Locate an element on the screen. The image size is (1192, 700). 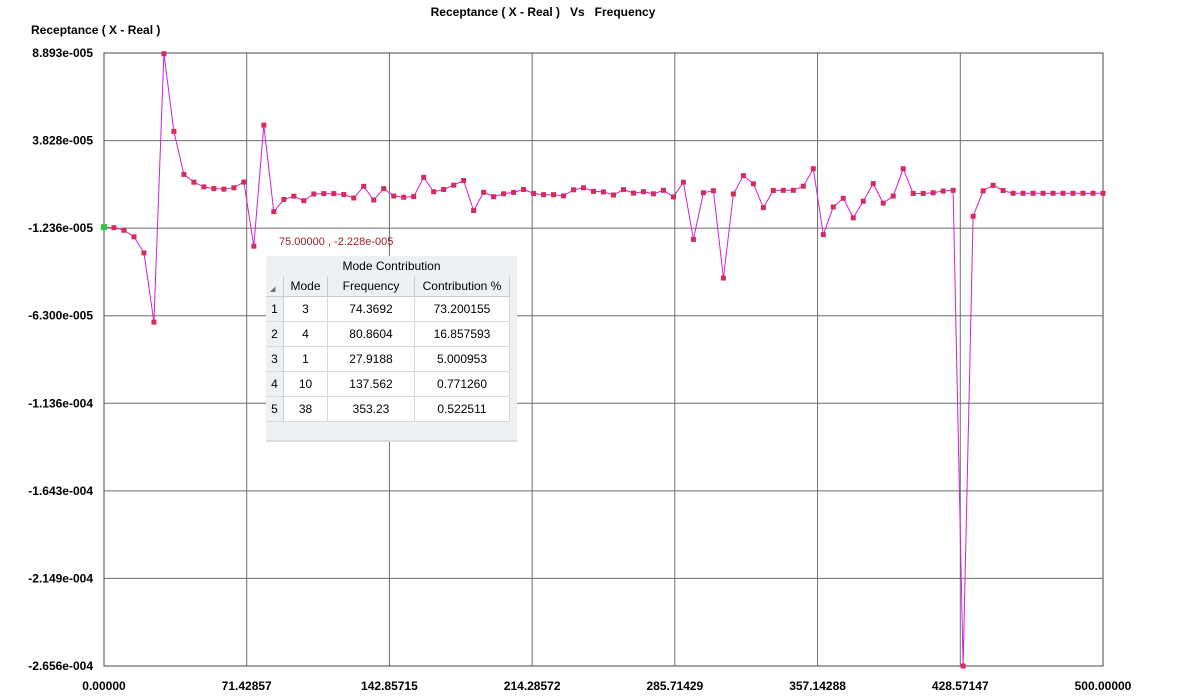
table-row: 5 38 353.23 0.522511 is located at coordinates (388, 409).